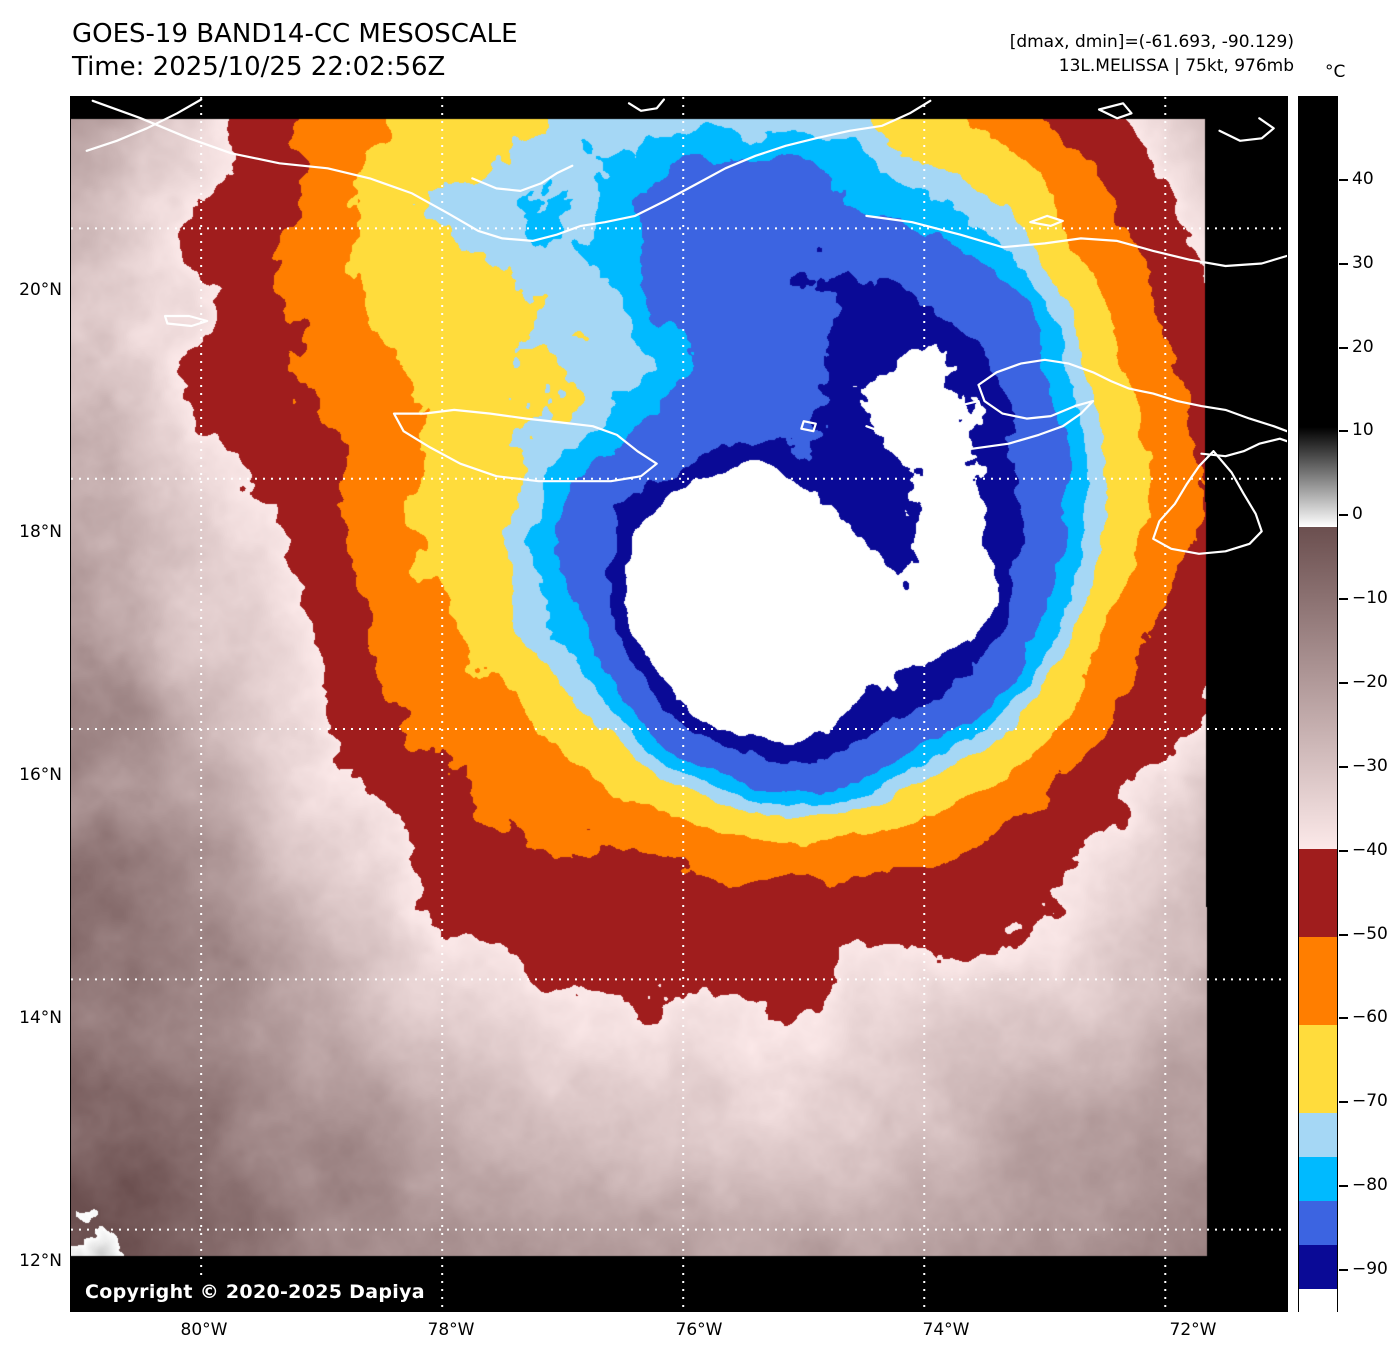 This screenshot has width=1390, height=1359. I want to click on data-range-label: [dmax, dmin]=(-61.693, -90.129), so click(1151, 42).